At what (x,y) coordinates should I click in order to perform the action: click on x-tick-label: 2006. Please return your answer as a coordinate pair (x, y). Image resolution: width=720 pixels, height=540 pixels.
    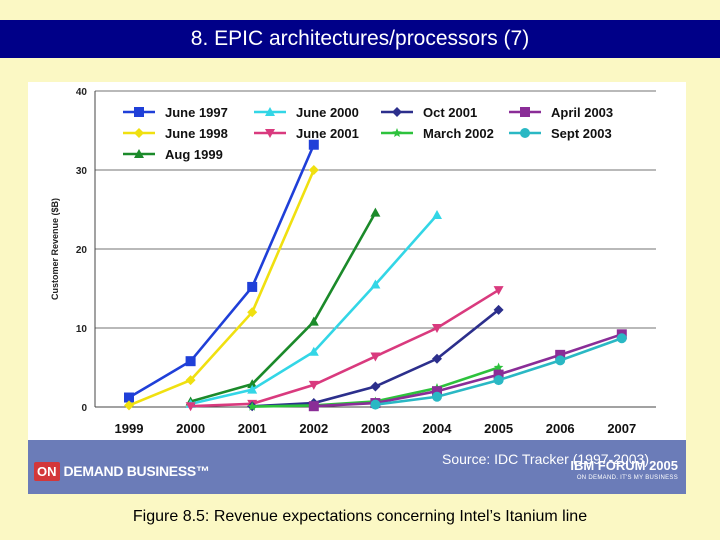
    Looking at the image, I should click on (560, 428).